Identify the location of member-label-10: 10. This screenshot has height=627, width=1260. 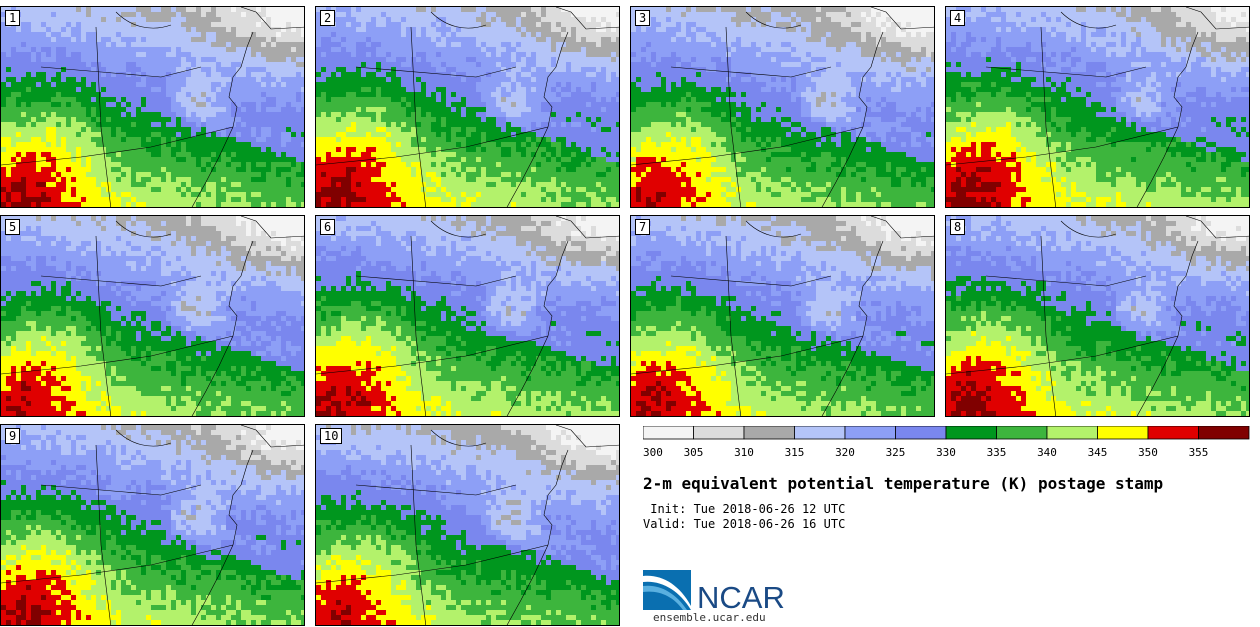
(331, 436).